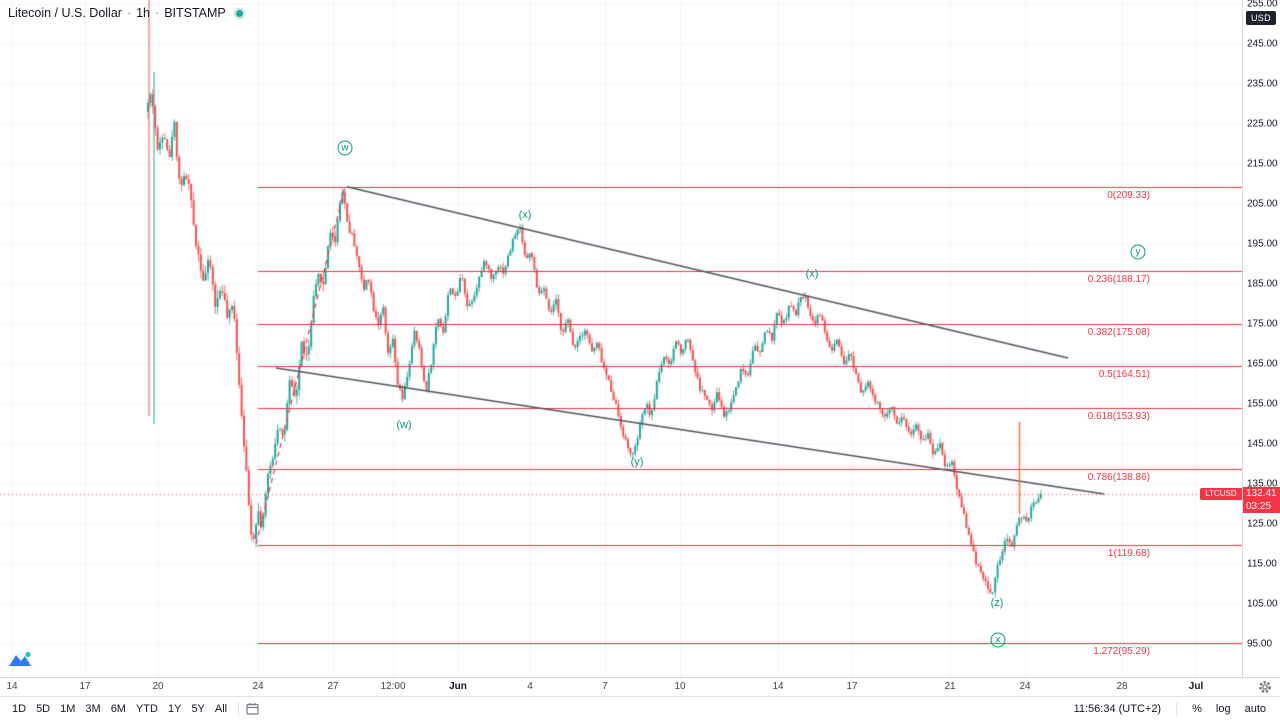 Image resolution: width=1280 pixels, height=720 pixels. What do you see at coordinates (1221, 494) in the screenshot?
I see `price-line-symbol-badge: LTCUSD` at bounding box center [1221, 494].